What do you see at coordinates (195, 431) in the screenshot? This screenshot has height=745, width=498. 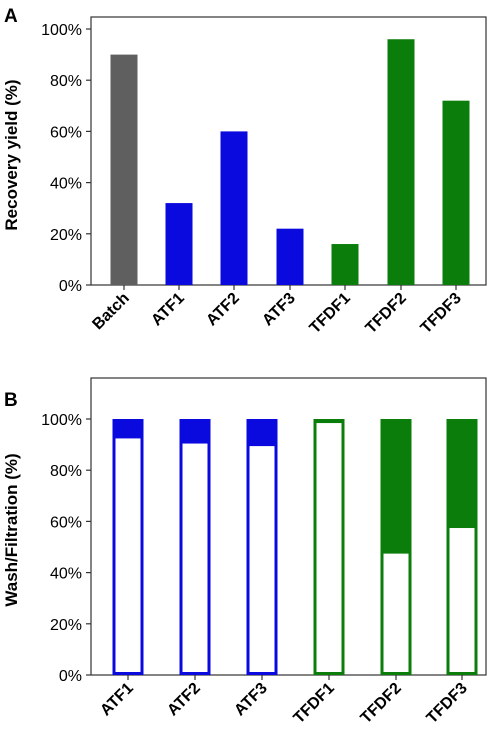 I see `panel-b-bar-solid-atf2` at bounding box center [195, 431].